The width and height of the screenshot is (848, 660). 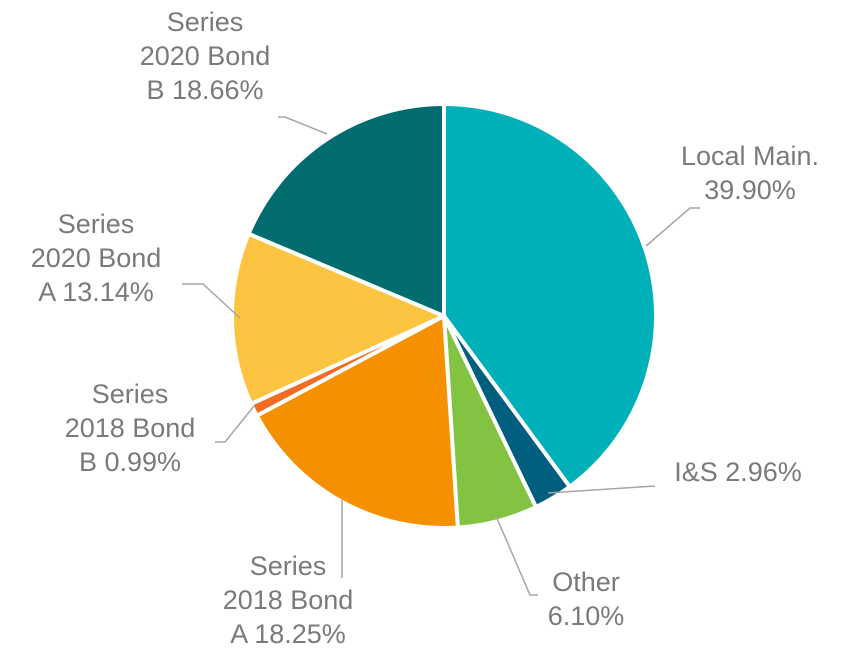 What do you see at coordinates (750, 173) in the screenshot?
I see `slice-label-0: Local Main. 39.90%` at bounding box center [750, 173].